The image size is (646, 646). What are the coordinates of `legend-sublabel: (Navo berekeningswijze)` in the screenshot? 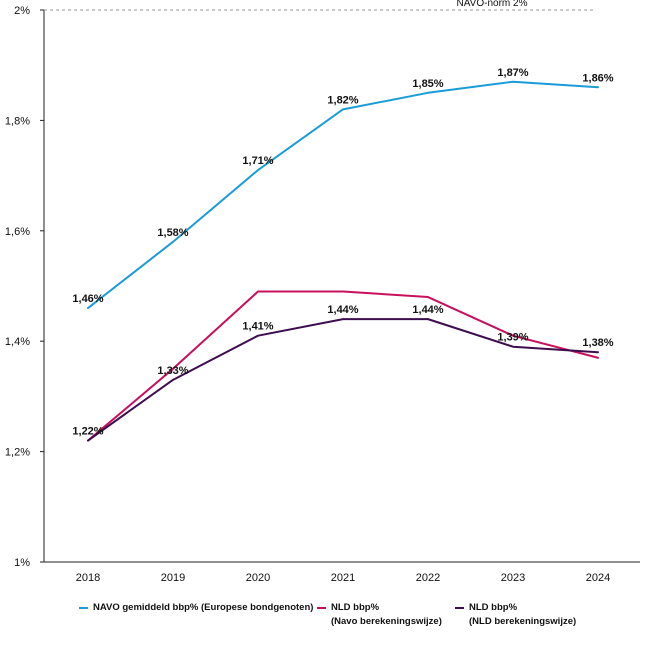 It's located at (386, 621).